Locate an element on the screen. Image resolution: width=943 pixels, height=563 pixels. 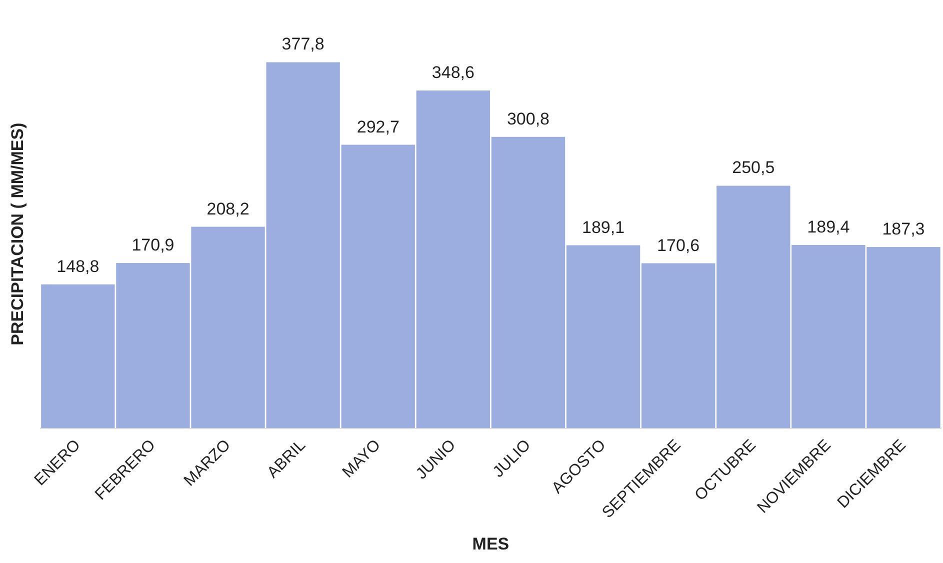
data-label: 300,8 is located at coordinates (528, 118).